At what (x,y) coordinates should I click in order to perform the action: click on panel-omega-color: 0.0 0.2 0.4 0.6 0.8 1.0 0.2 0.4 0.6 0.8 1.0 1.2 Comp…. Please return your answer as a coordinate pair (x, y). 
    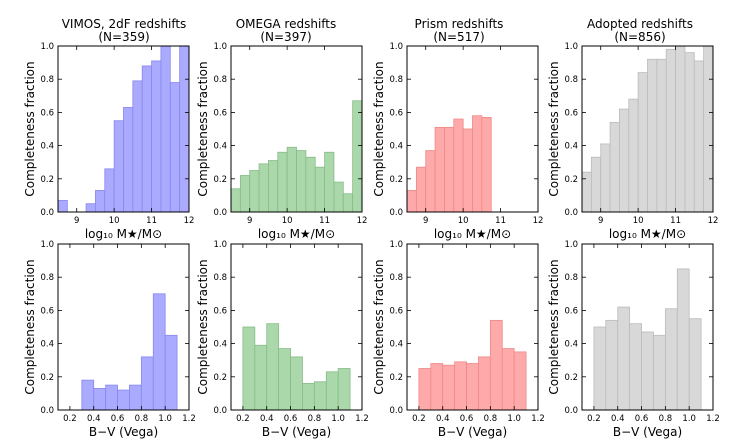
    Looking at the image, I should click on (282, 339).